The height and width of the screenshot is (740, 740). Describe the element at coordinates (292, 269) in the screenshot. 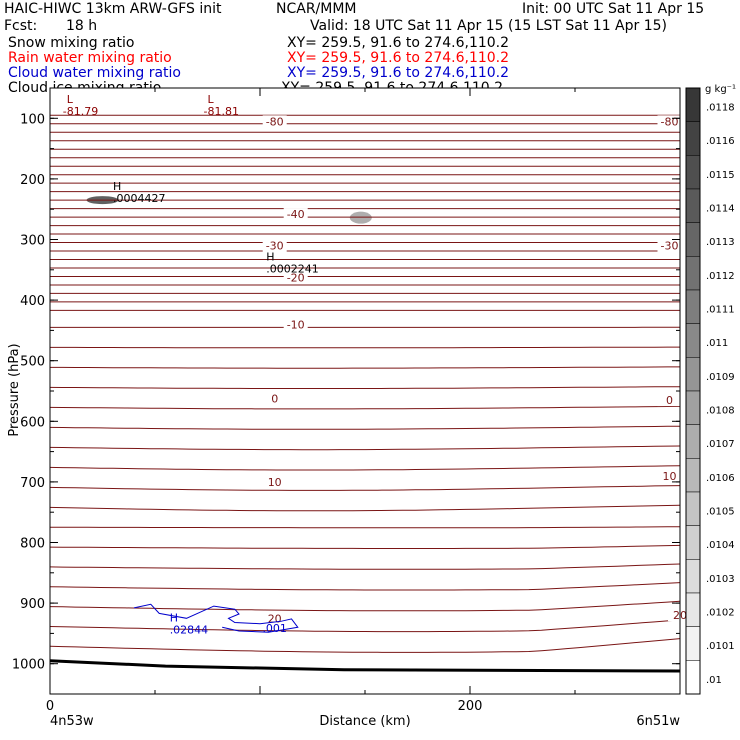

I see `extremum-value: .0002241` at that location.